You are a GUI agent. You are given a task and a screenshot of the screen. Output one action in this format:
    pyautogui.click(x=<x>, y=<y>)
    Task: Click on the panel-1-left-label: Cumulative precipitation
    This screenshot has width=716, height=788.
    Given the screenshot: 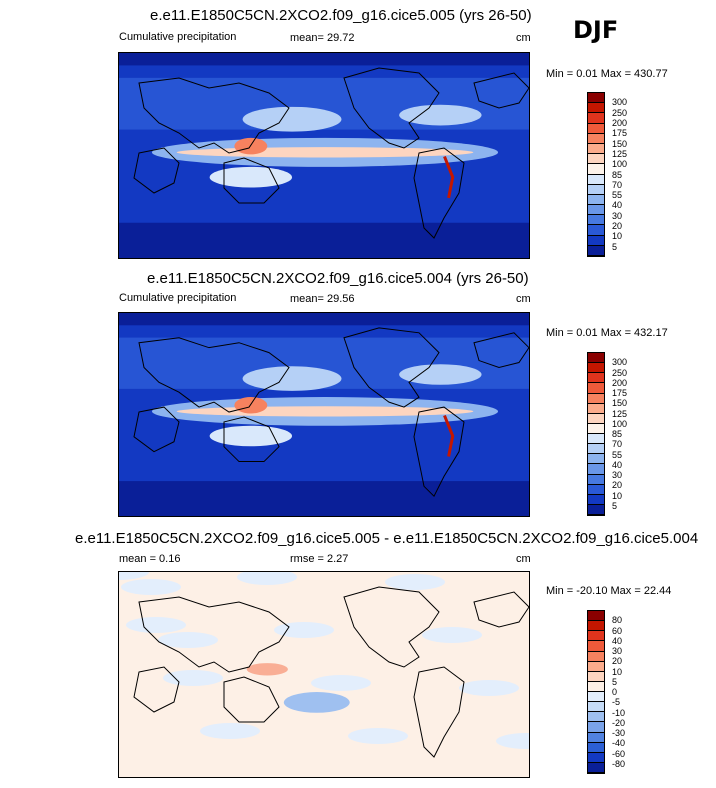 What is the action you would take?
    pyautogui.click(x=178, y=37)
    